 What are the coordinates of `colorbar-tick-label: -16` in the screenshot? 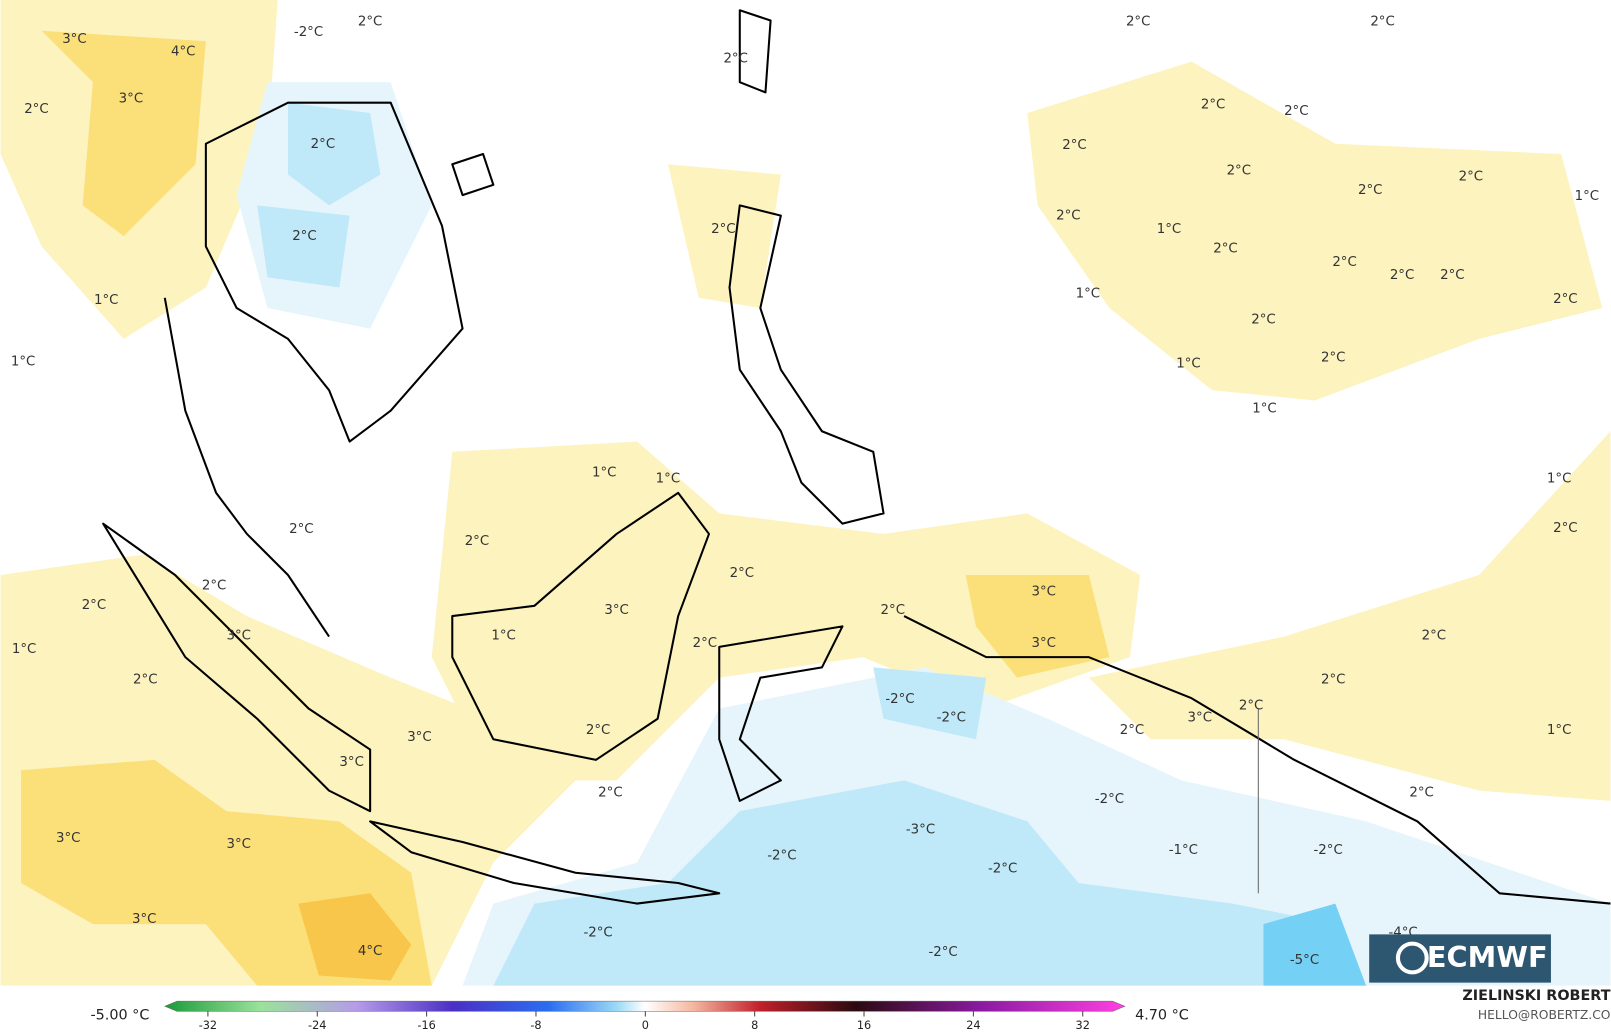 It's located at (426, 1025).